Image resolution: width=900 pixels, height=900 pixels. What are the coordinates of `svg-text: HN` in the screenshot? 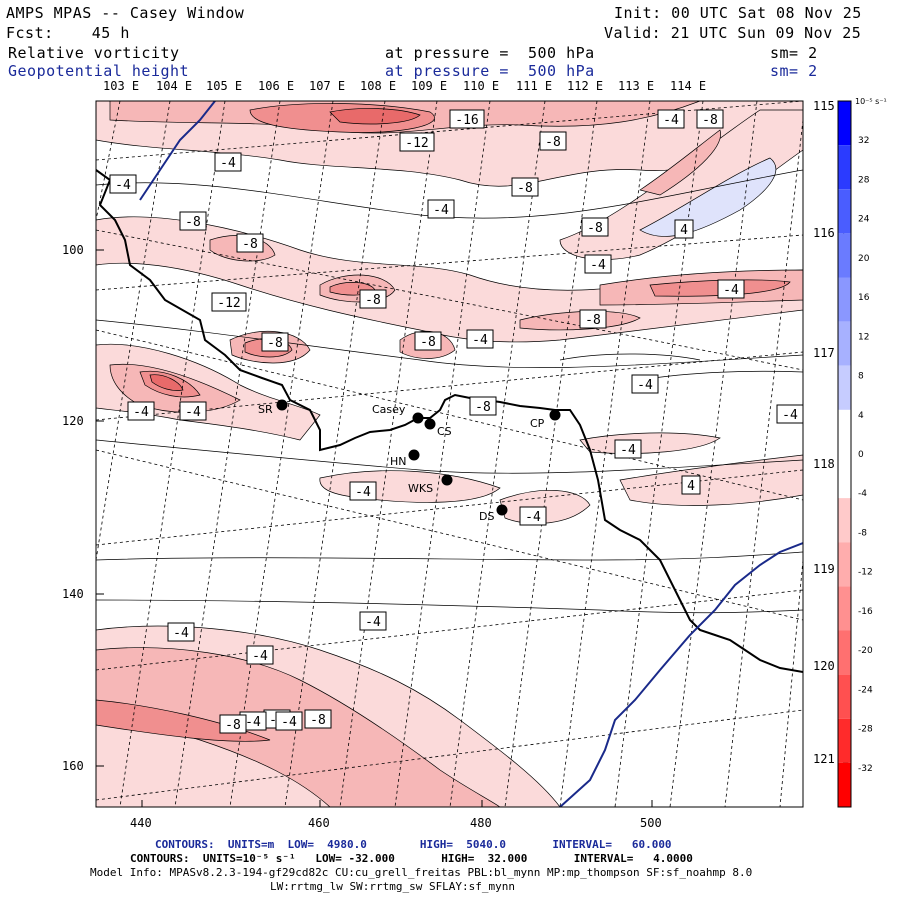 It's located at (398, 461).